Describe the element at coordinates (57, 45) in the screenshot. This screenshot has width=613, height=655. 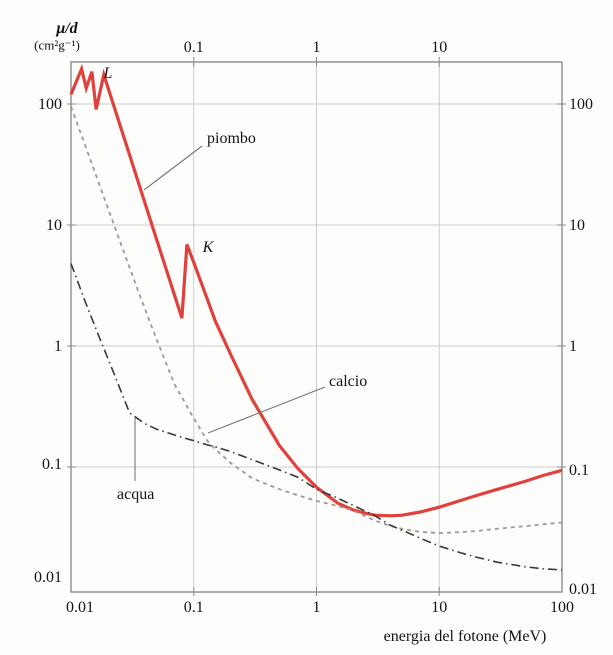
I see `y-axis-units: (cm²g⁻¹)` at that location.